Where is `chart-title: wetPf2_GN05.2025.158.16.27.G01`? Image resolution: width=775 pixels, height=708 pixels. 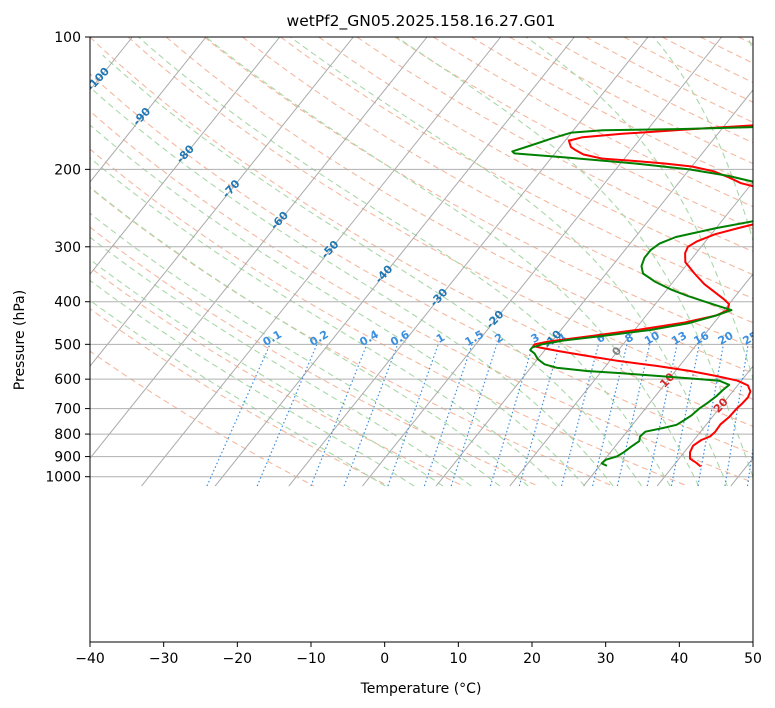 chart-title: wetPf2_GN05.2025.158.16.27.G01 is located at coordinates (421, 21).